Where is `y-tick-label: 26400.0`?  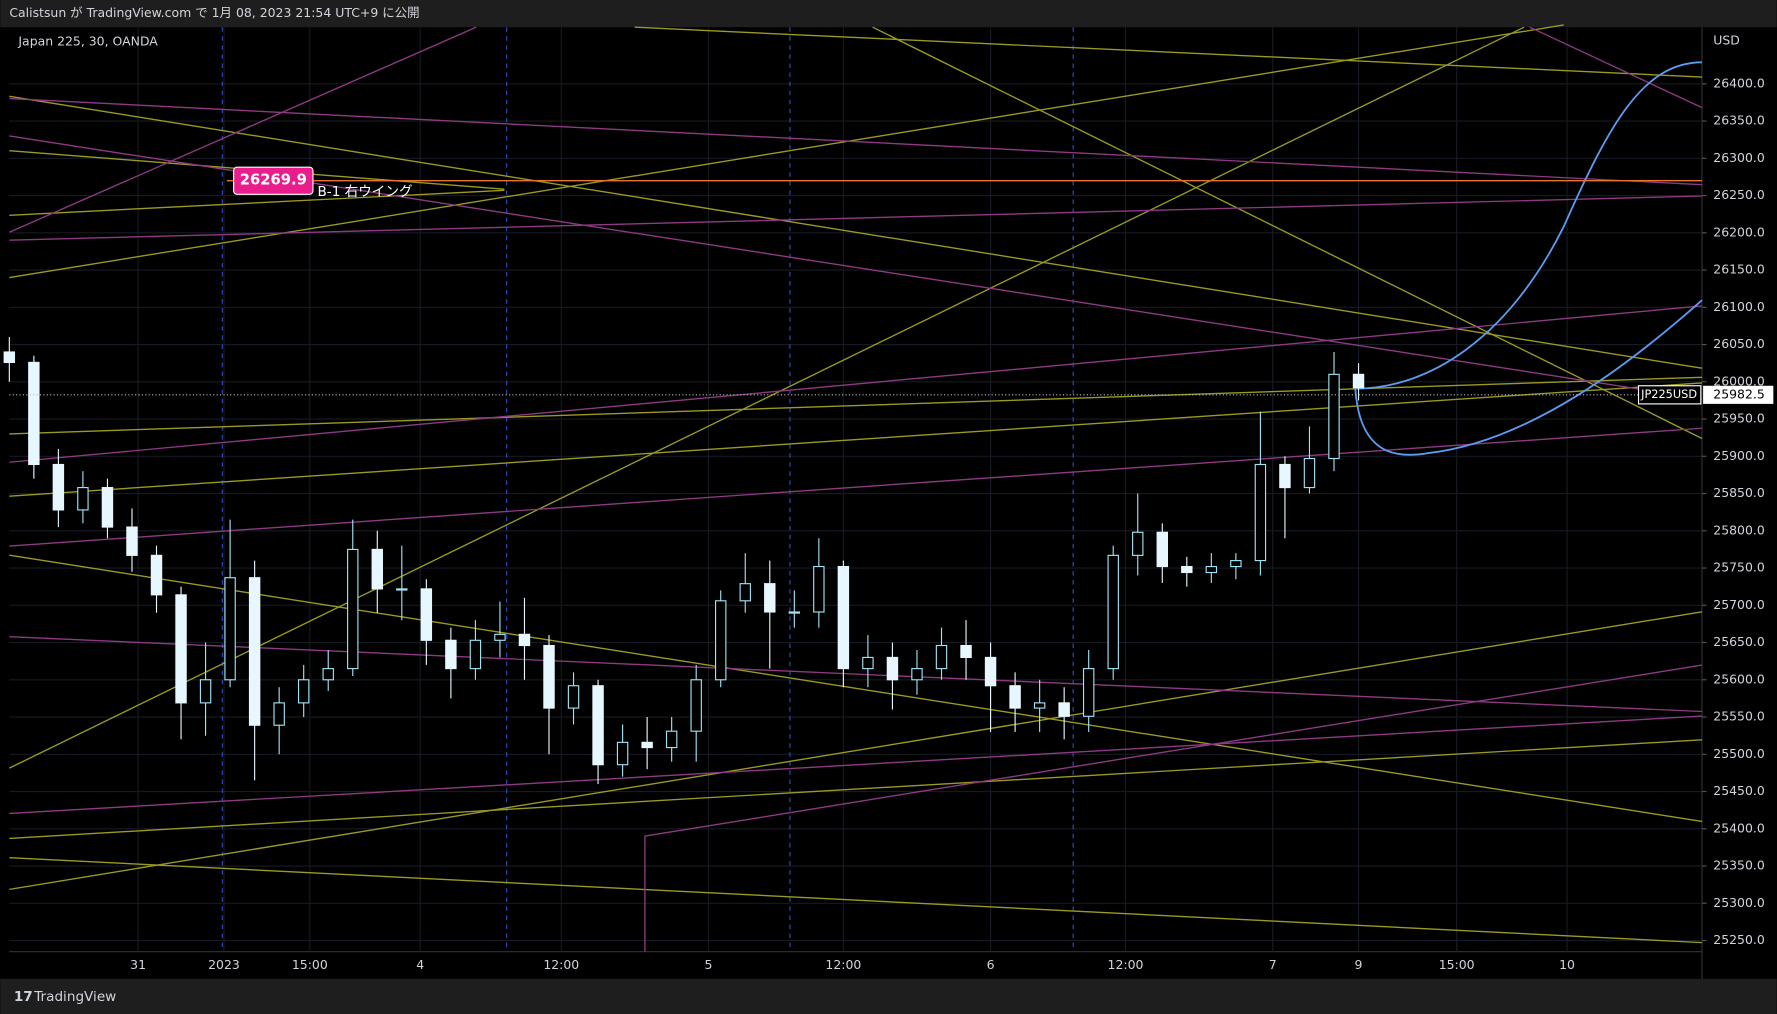
y-tick-label: 26400.0 is located at coordinates (1739, 82).